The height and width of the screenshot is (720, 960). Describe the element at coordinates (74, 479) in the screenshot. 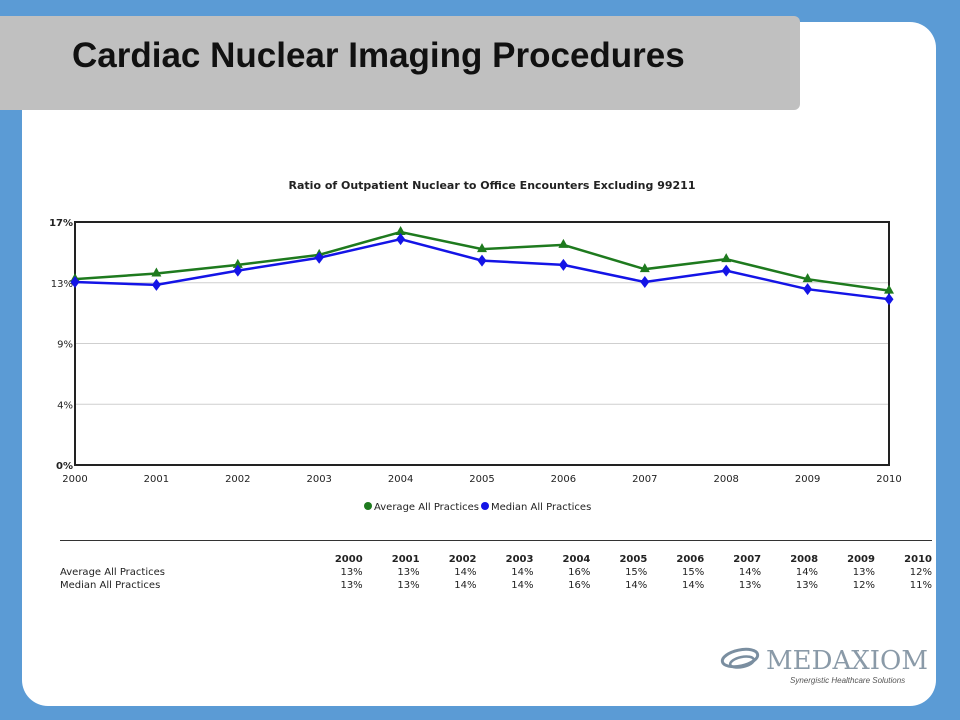

I see `x-tick-label: 2000` at that location.